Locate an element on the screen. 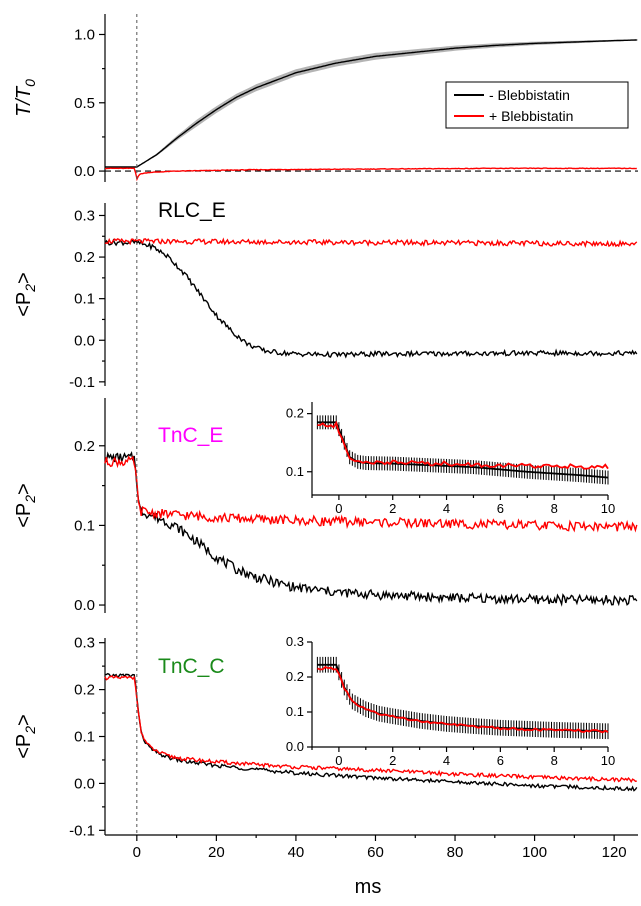 This screenshot has width=641, height=906. panel-3-inset-ytick-label: 0.1 is located at coordinates (295, 711).